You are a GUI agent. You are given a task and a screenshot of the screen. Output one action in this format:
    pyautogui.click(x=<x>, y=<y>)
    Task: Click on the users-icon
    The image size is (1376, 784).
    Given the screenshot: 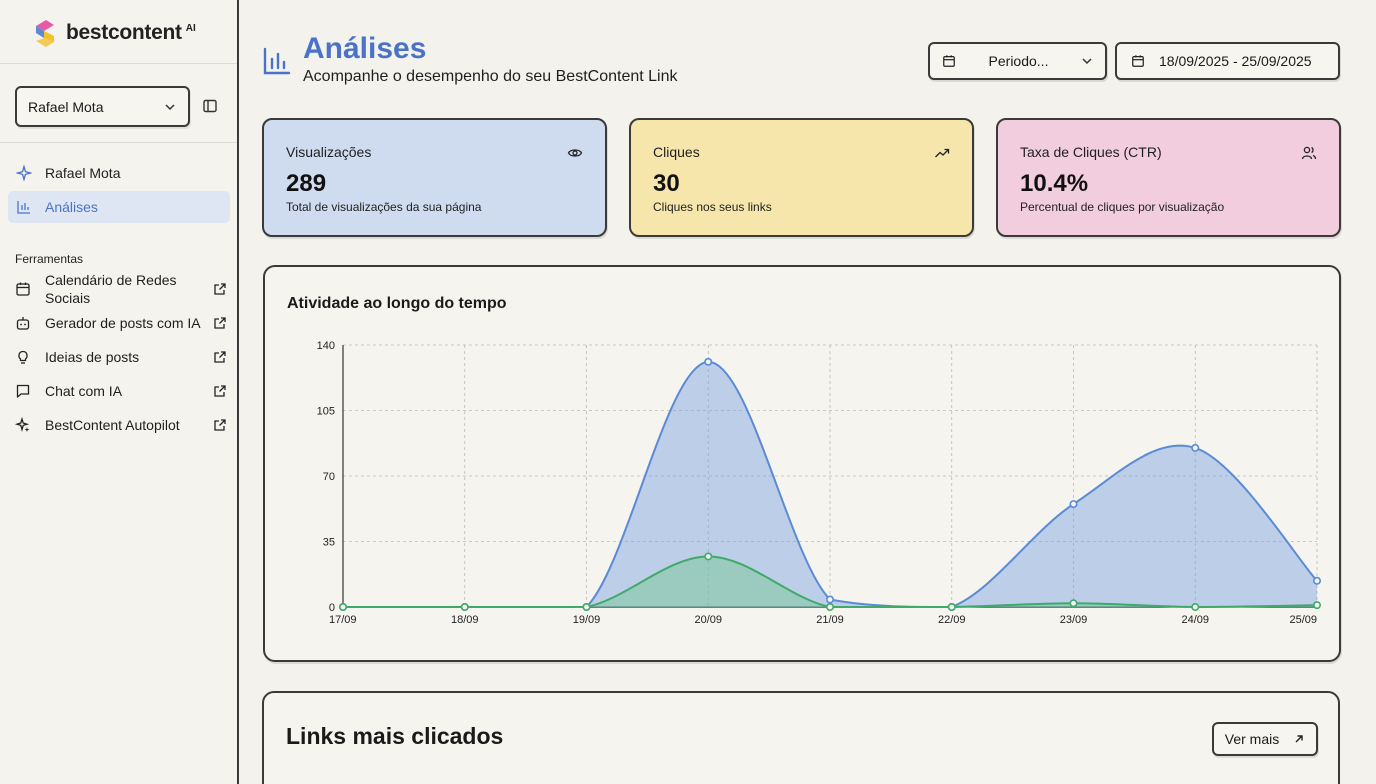 What is the action you would take?
    pyautogui.click(x=1309, y=153)
    